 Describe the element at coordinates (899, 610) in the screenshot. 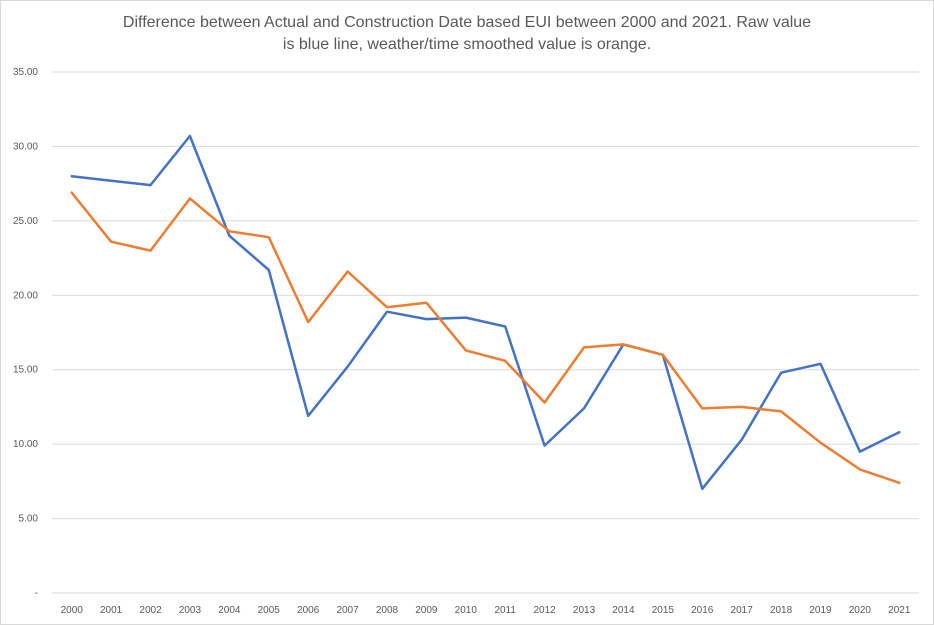

I see `x-tick-label: 2021` at that location.